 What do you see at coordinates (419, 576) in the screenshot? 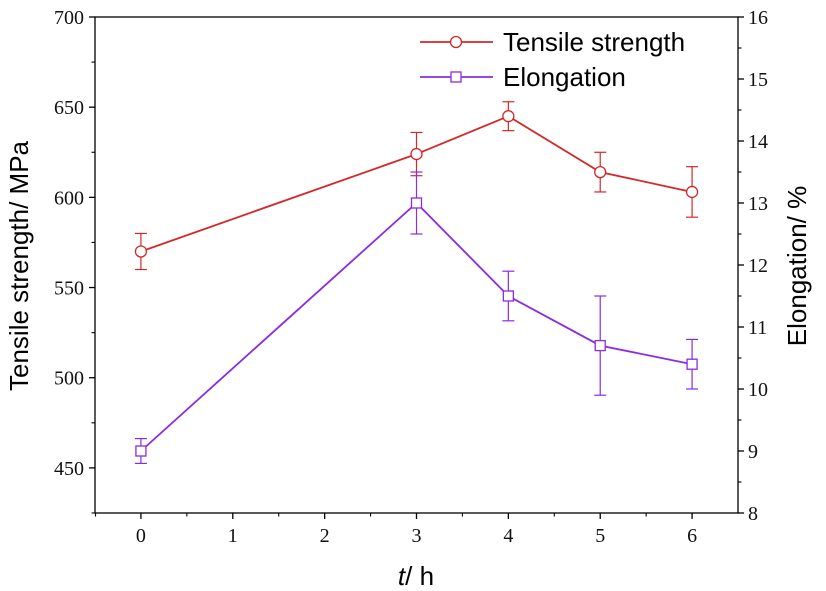
I see `x-axis-title-unit: / h` at bounding box center [419, 576].